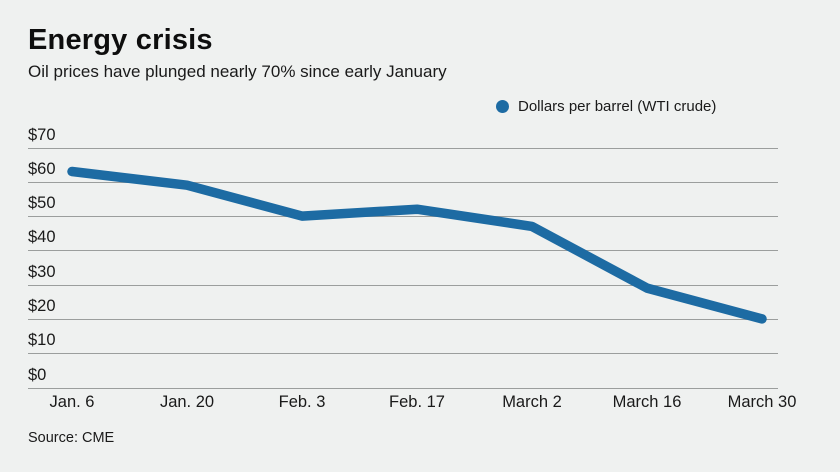 The width and height of the screenshot is (840, 472). Describe the element at coordinates (42, 305) in the screenshot. I see `y-tick-label: $20` at that location.